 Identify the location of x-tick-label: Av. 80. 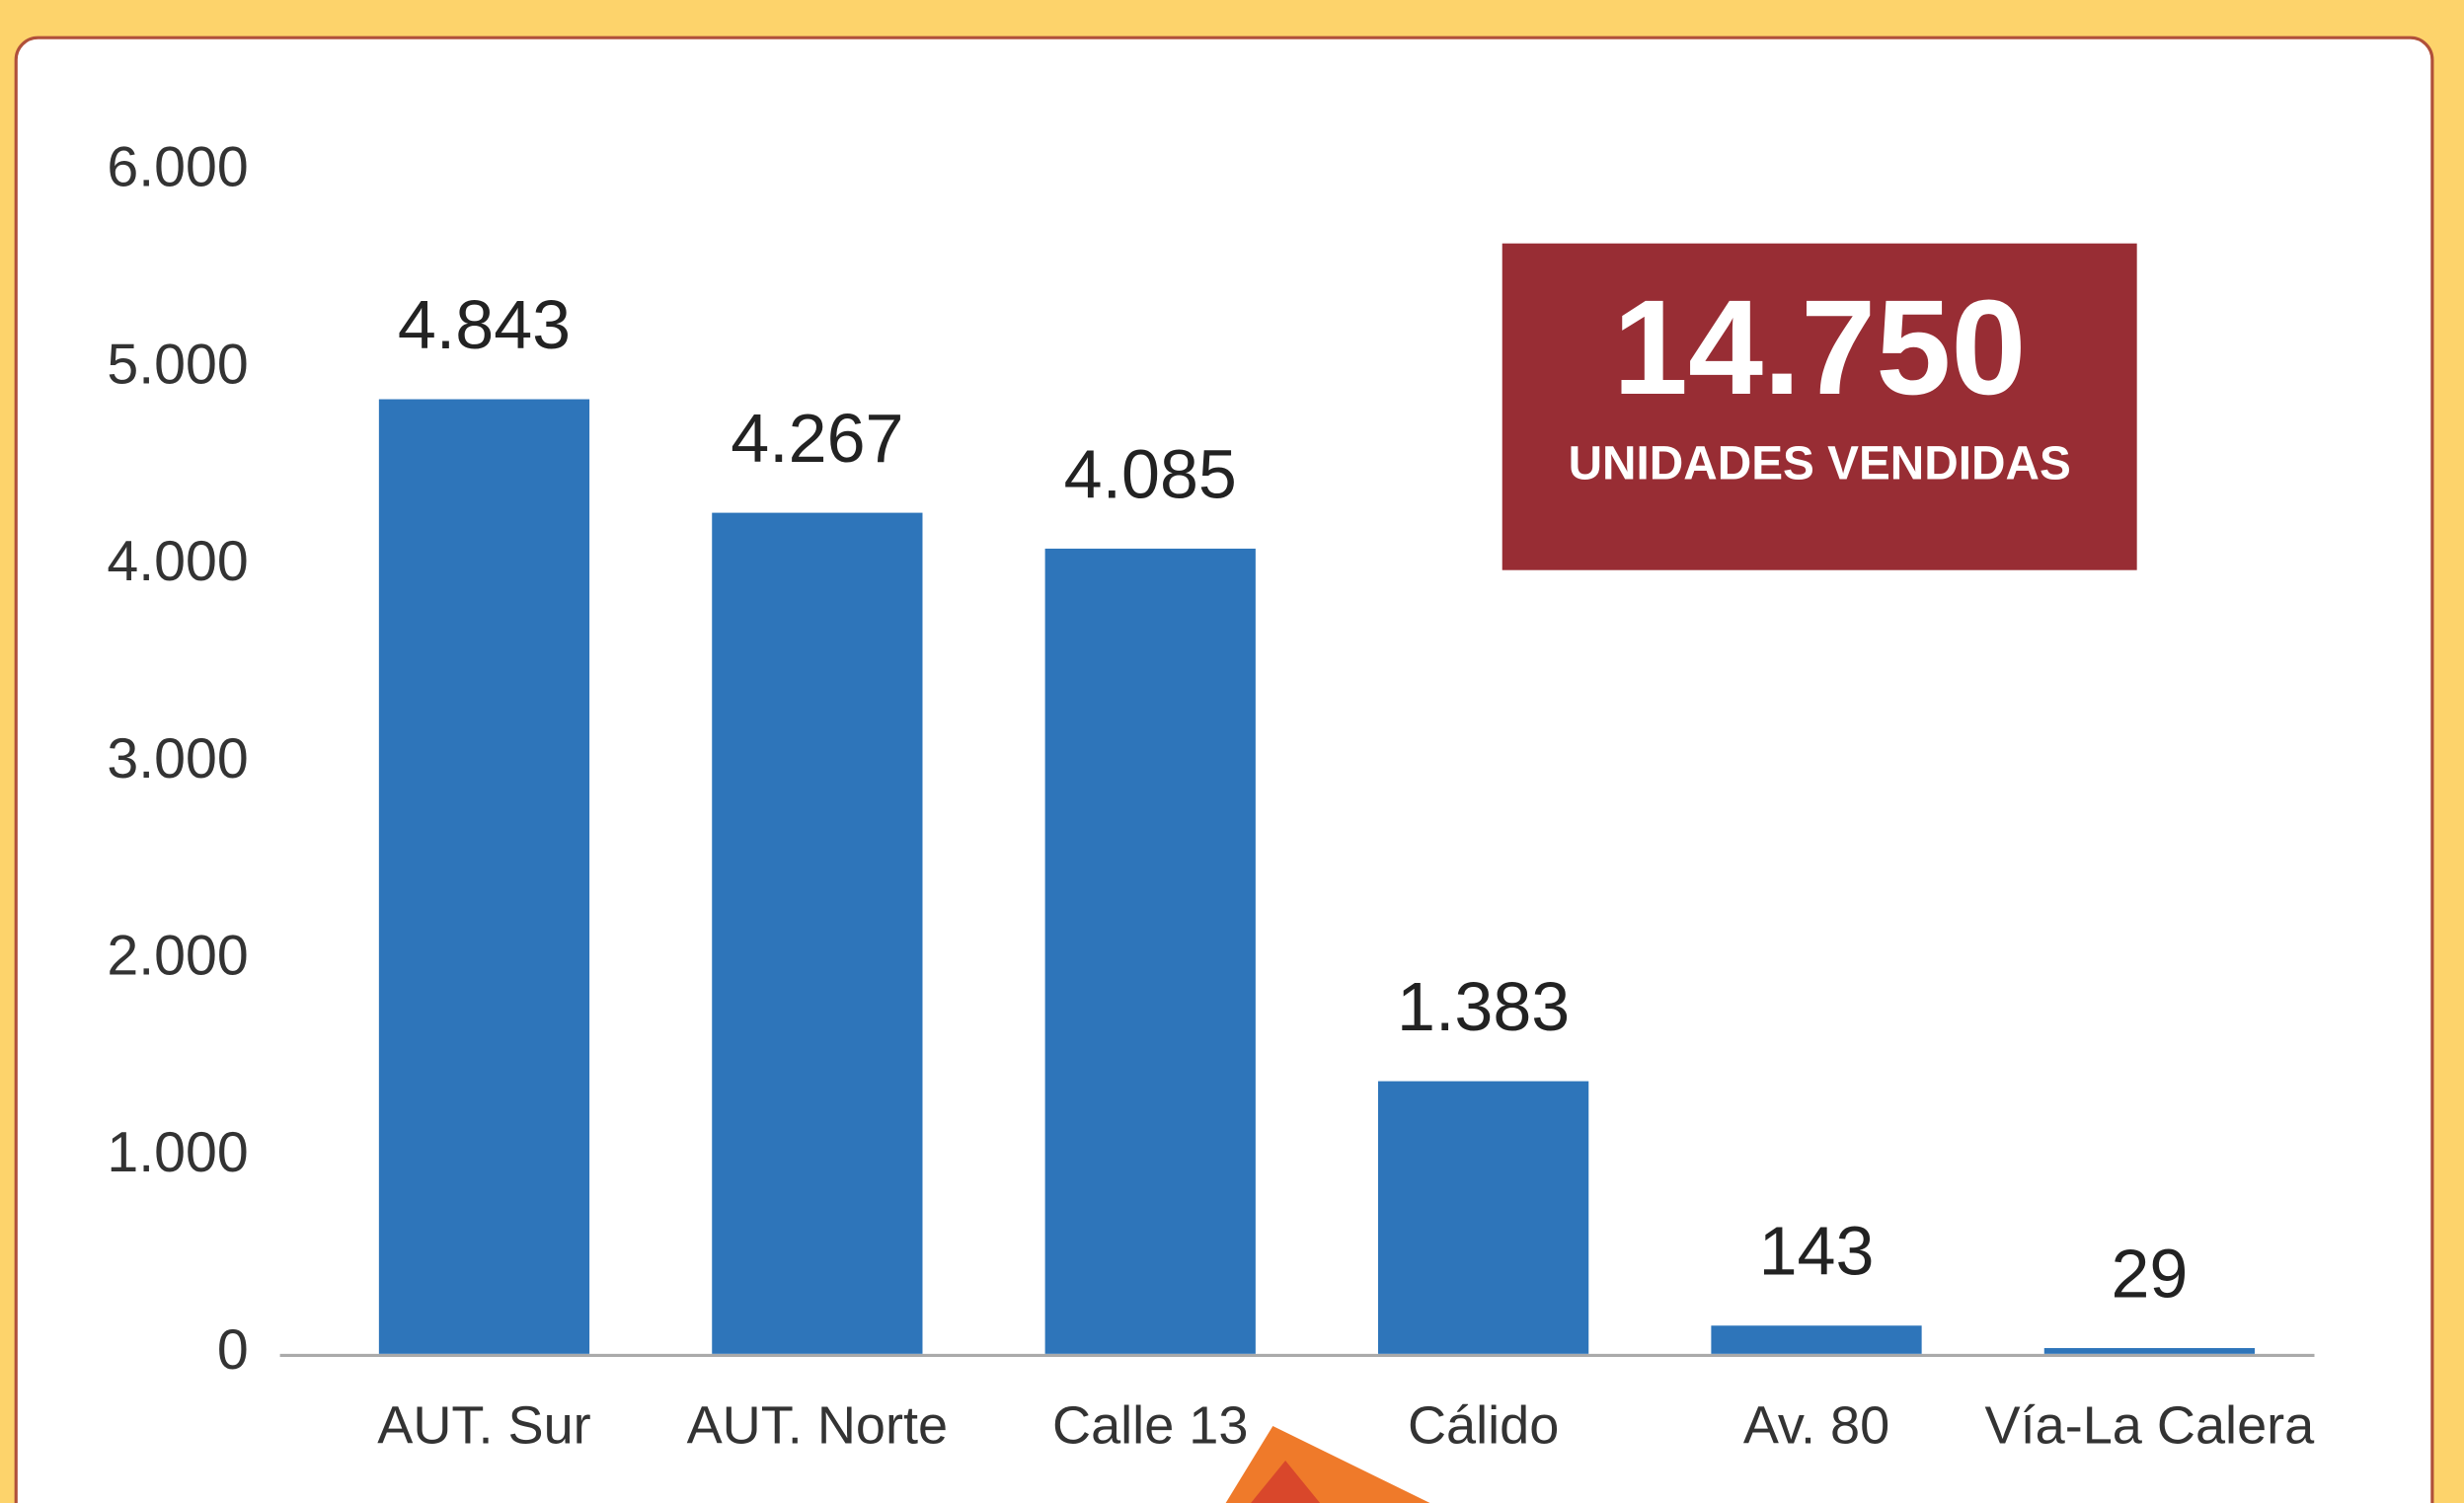
(1816, 1425).